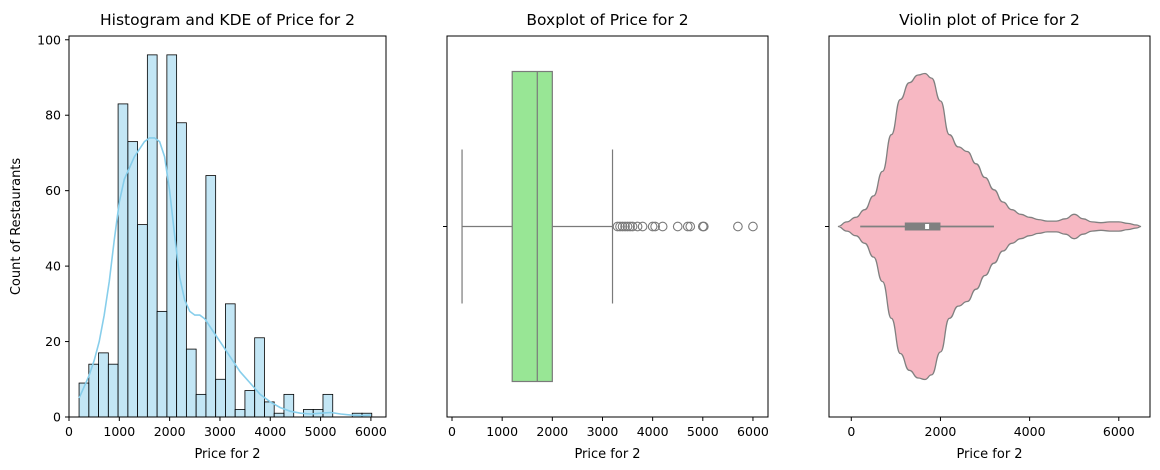 This screenshot has width=1160, height=470. I want to click on boxplot-title: Boxplot of Price for 2, so click(607, 20).